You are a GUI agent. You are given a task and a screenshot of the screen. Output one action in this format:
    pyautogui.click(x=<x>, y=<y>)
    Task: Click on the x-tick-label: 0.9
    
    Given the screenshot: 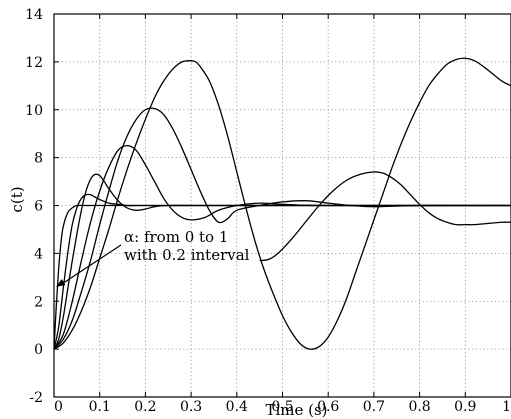 What is the action you would take?
    pyautogui.click(x=465, y=407)
    